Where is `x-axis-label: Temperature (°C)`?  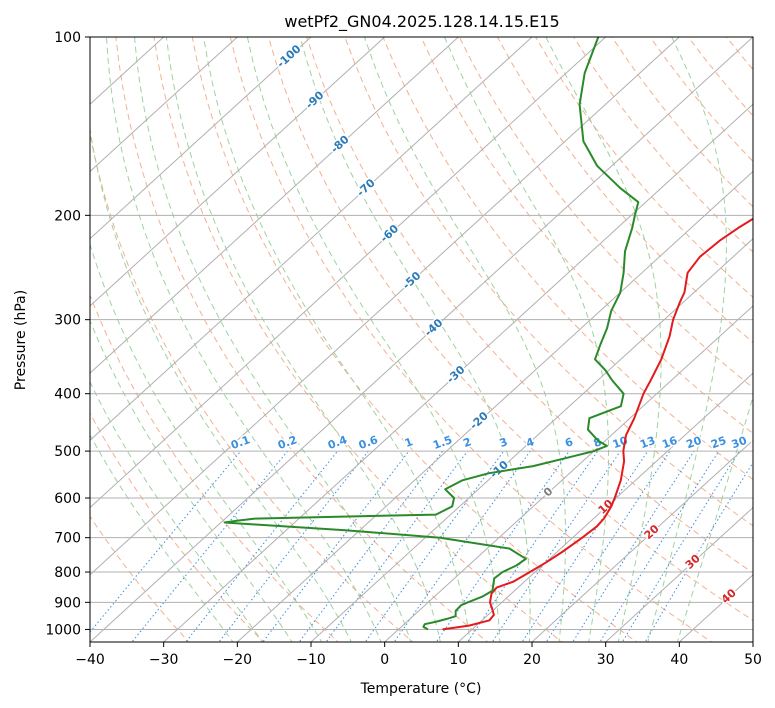 x-axis-label: Temperature (°C) is located at coordinates (421, 689).